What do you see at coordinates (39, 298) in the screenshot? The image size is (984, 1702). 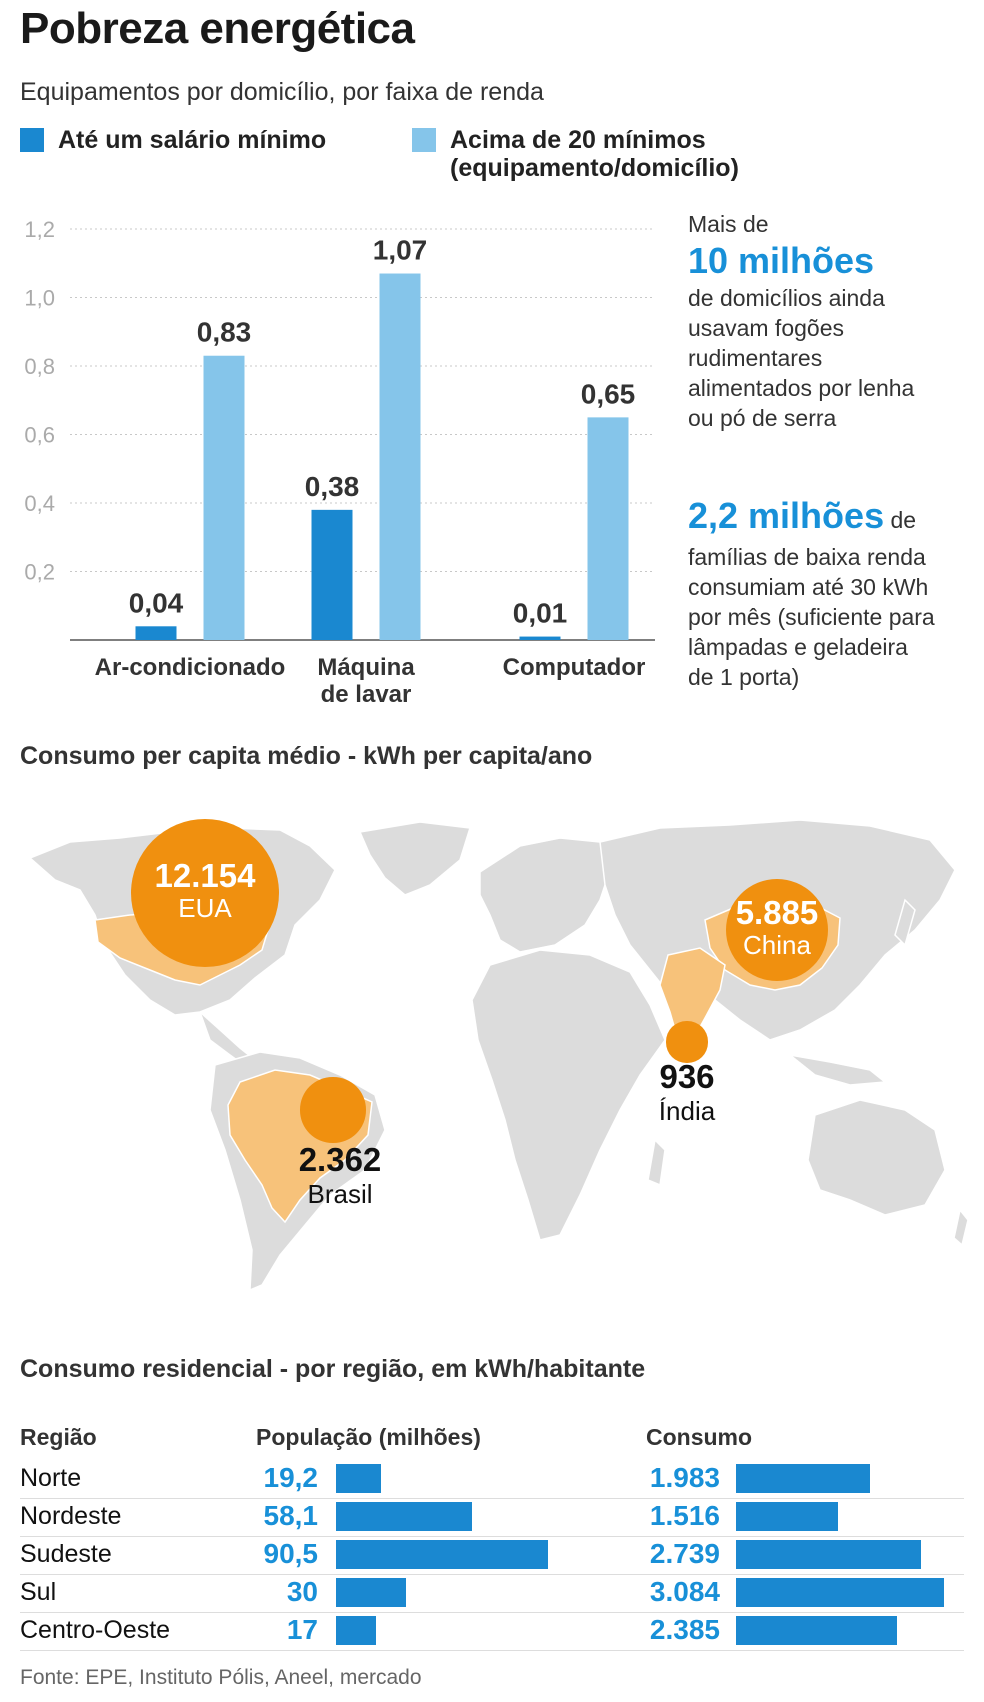 I see `y-tick-label: 1,0` at bounding box center [39, 298].